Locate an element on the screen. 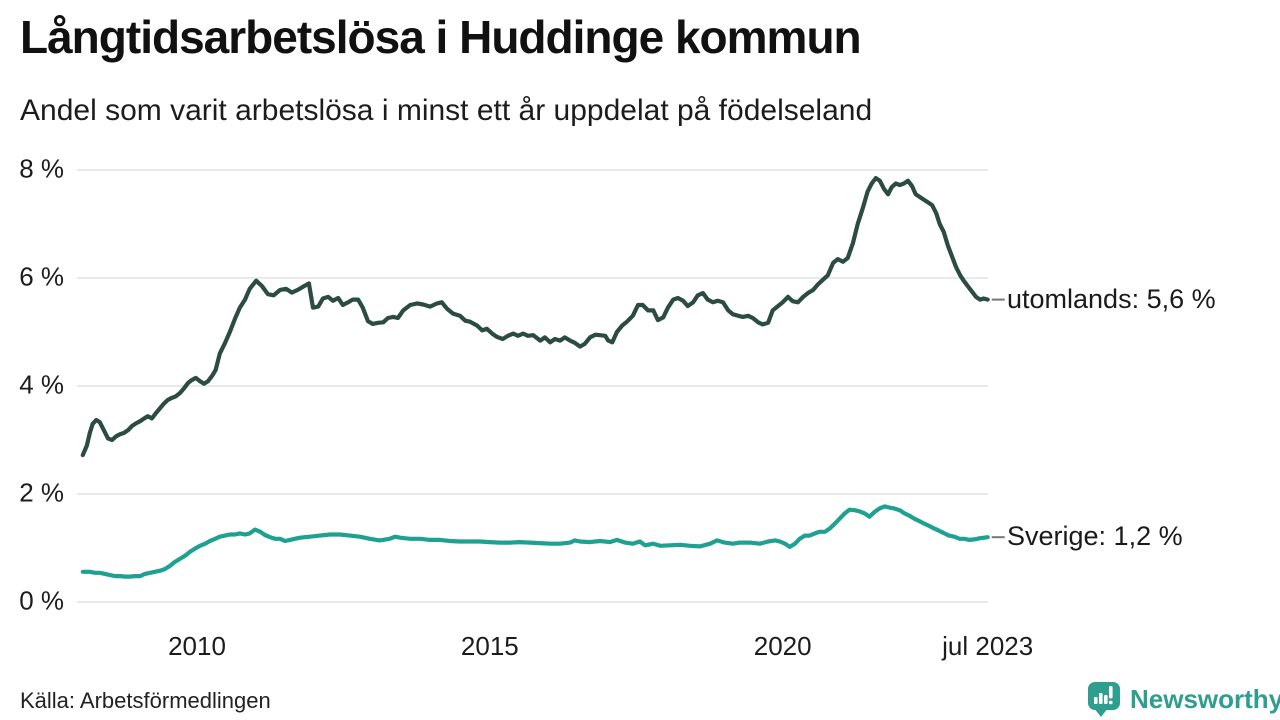 The width and height of the screenshot is (1280, 720). series-label-utomlands: utomlands: 5,6 % is located at coordinates (1111, 298).